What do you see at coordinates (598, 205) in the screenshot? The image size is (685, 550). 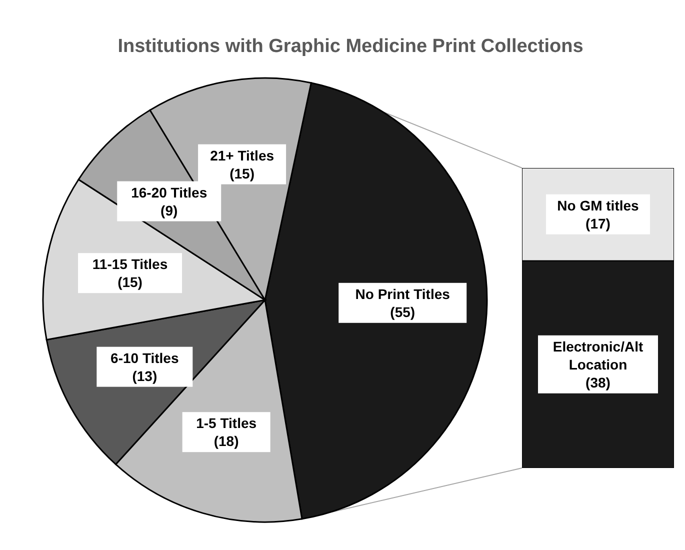 I see `series-label: No GM titles` at bounding box center [598, 205].